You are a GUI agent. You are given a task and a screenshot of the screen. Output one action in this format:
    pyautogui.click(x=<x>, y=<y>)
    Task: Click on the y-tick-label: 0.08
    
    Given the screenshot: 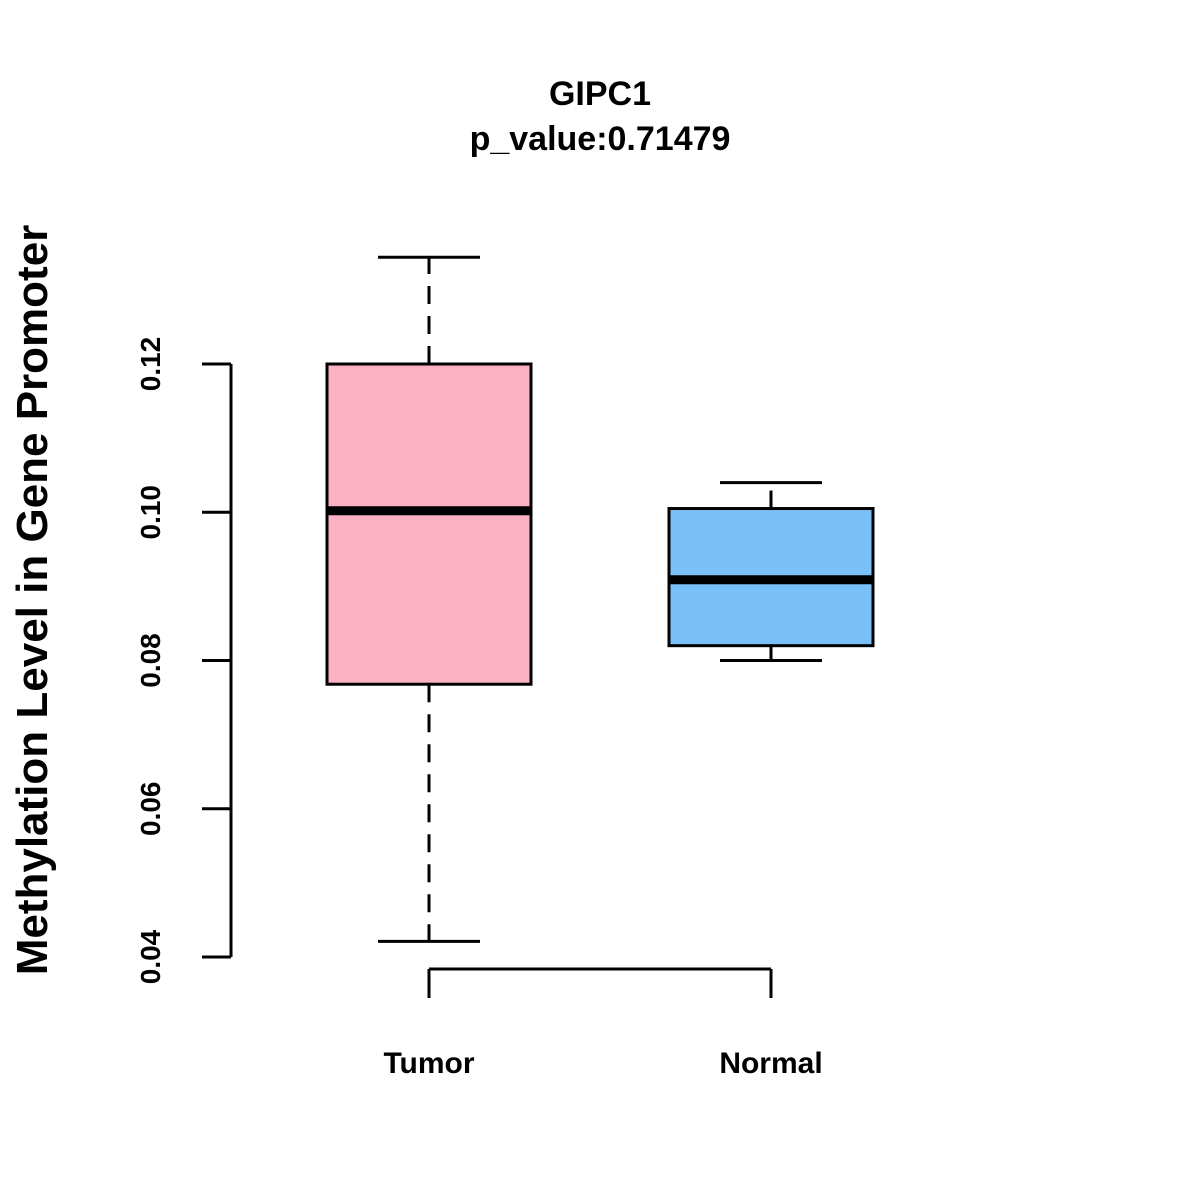 What is the action you would take?
    pyautogui.click(x=150, y=660)
    